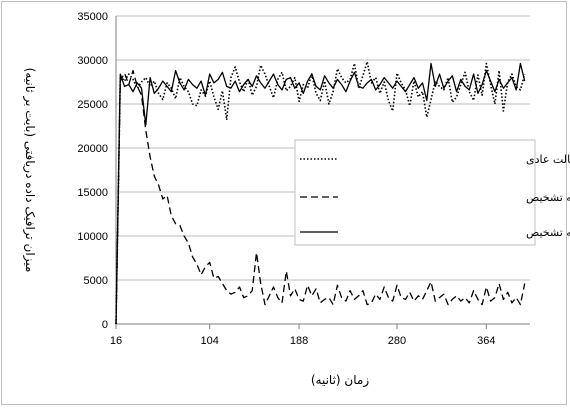 The image size is (570, 408). Describe the element at coordinates (397, 341) in the screenshot. I see `x-tick-label: 280` at that location.